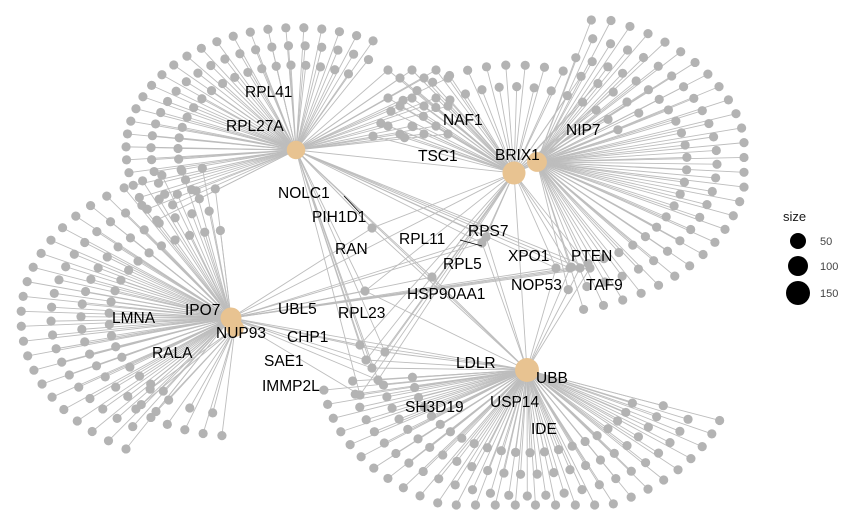  I want to click on label-hsp90aa1: HSP90AA1, so click(446, 294).